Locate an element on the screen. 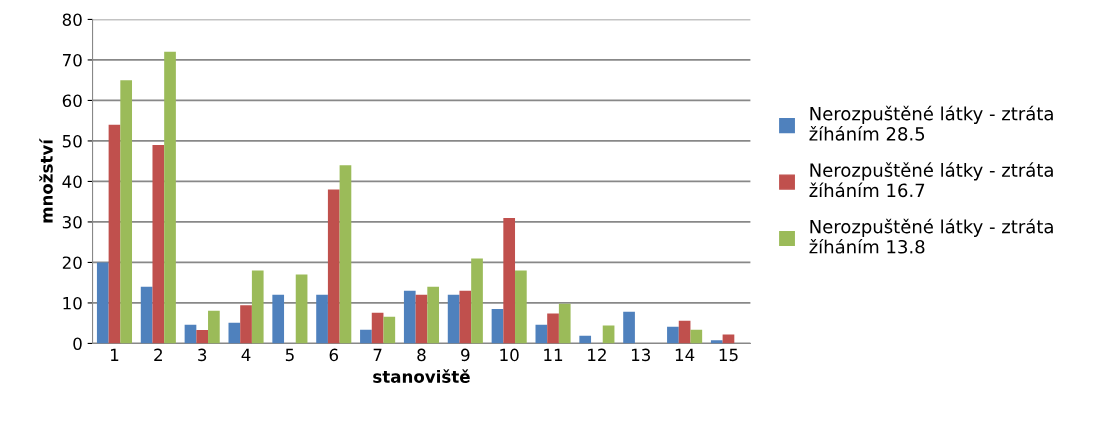  x-axis-title: stanoviště is located at coordinates (421, 376).